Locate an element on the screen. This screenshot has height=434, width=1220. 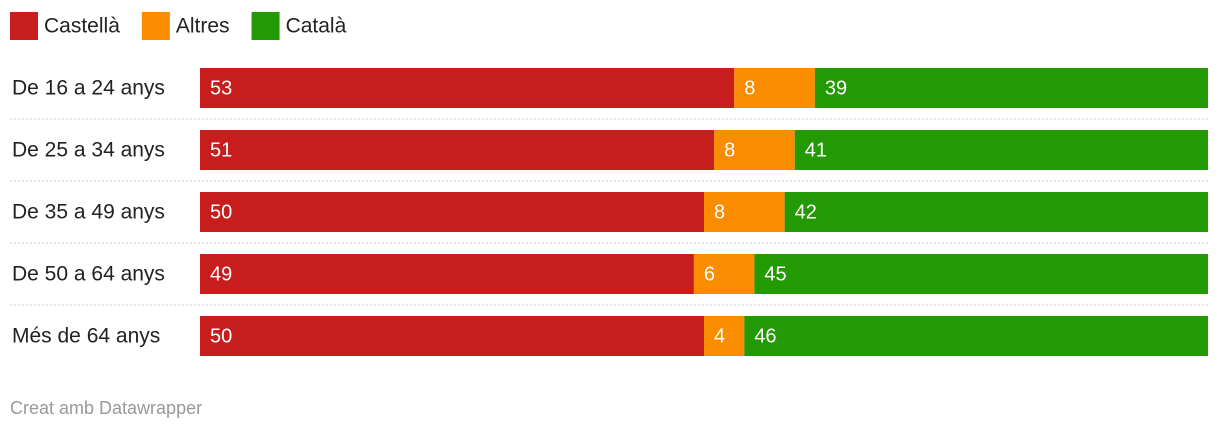
category-label: De 35 a 49 anys is located at coordinates (88, 212).